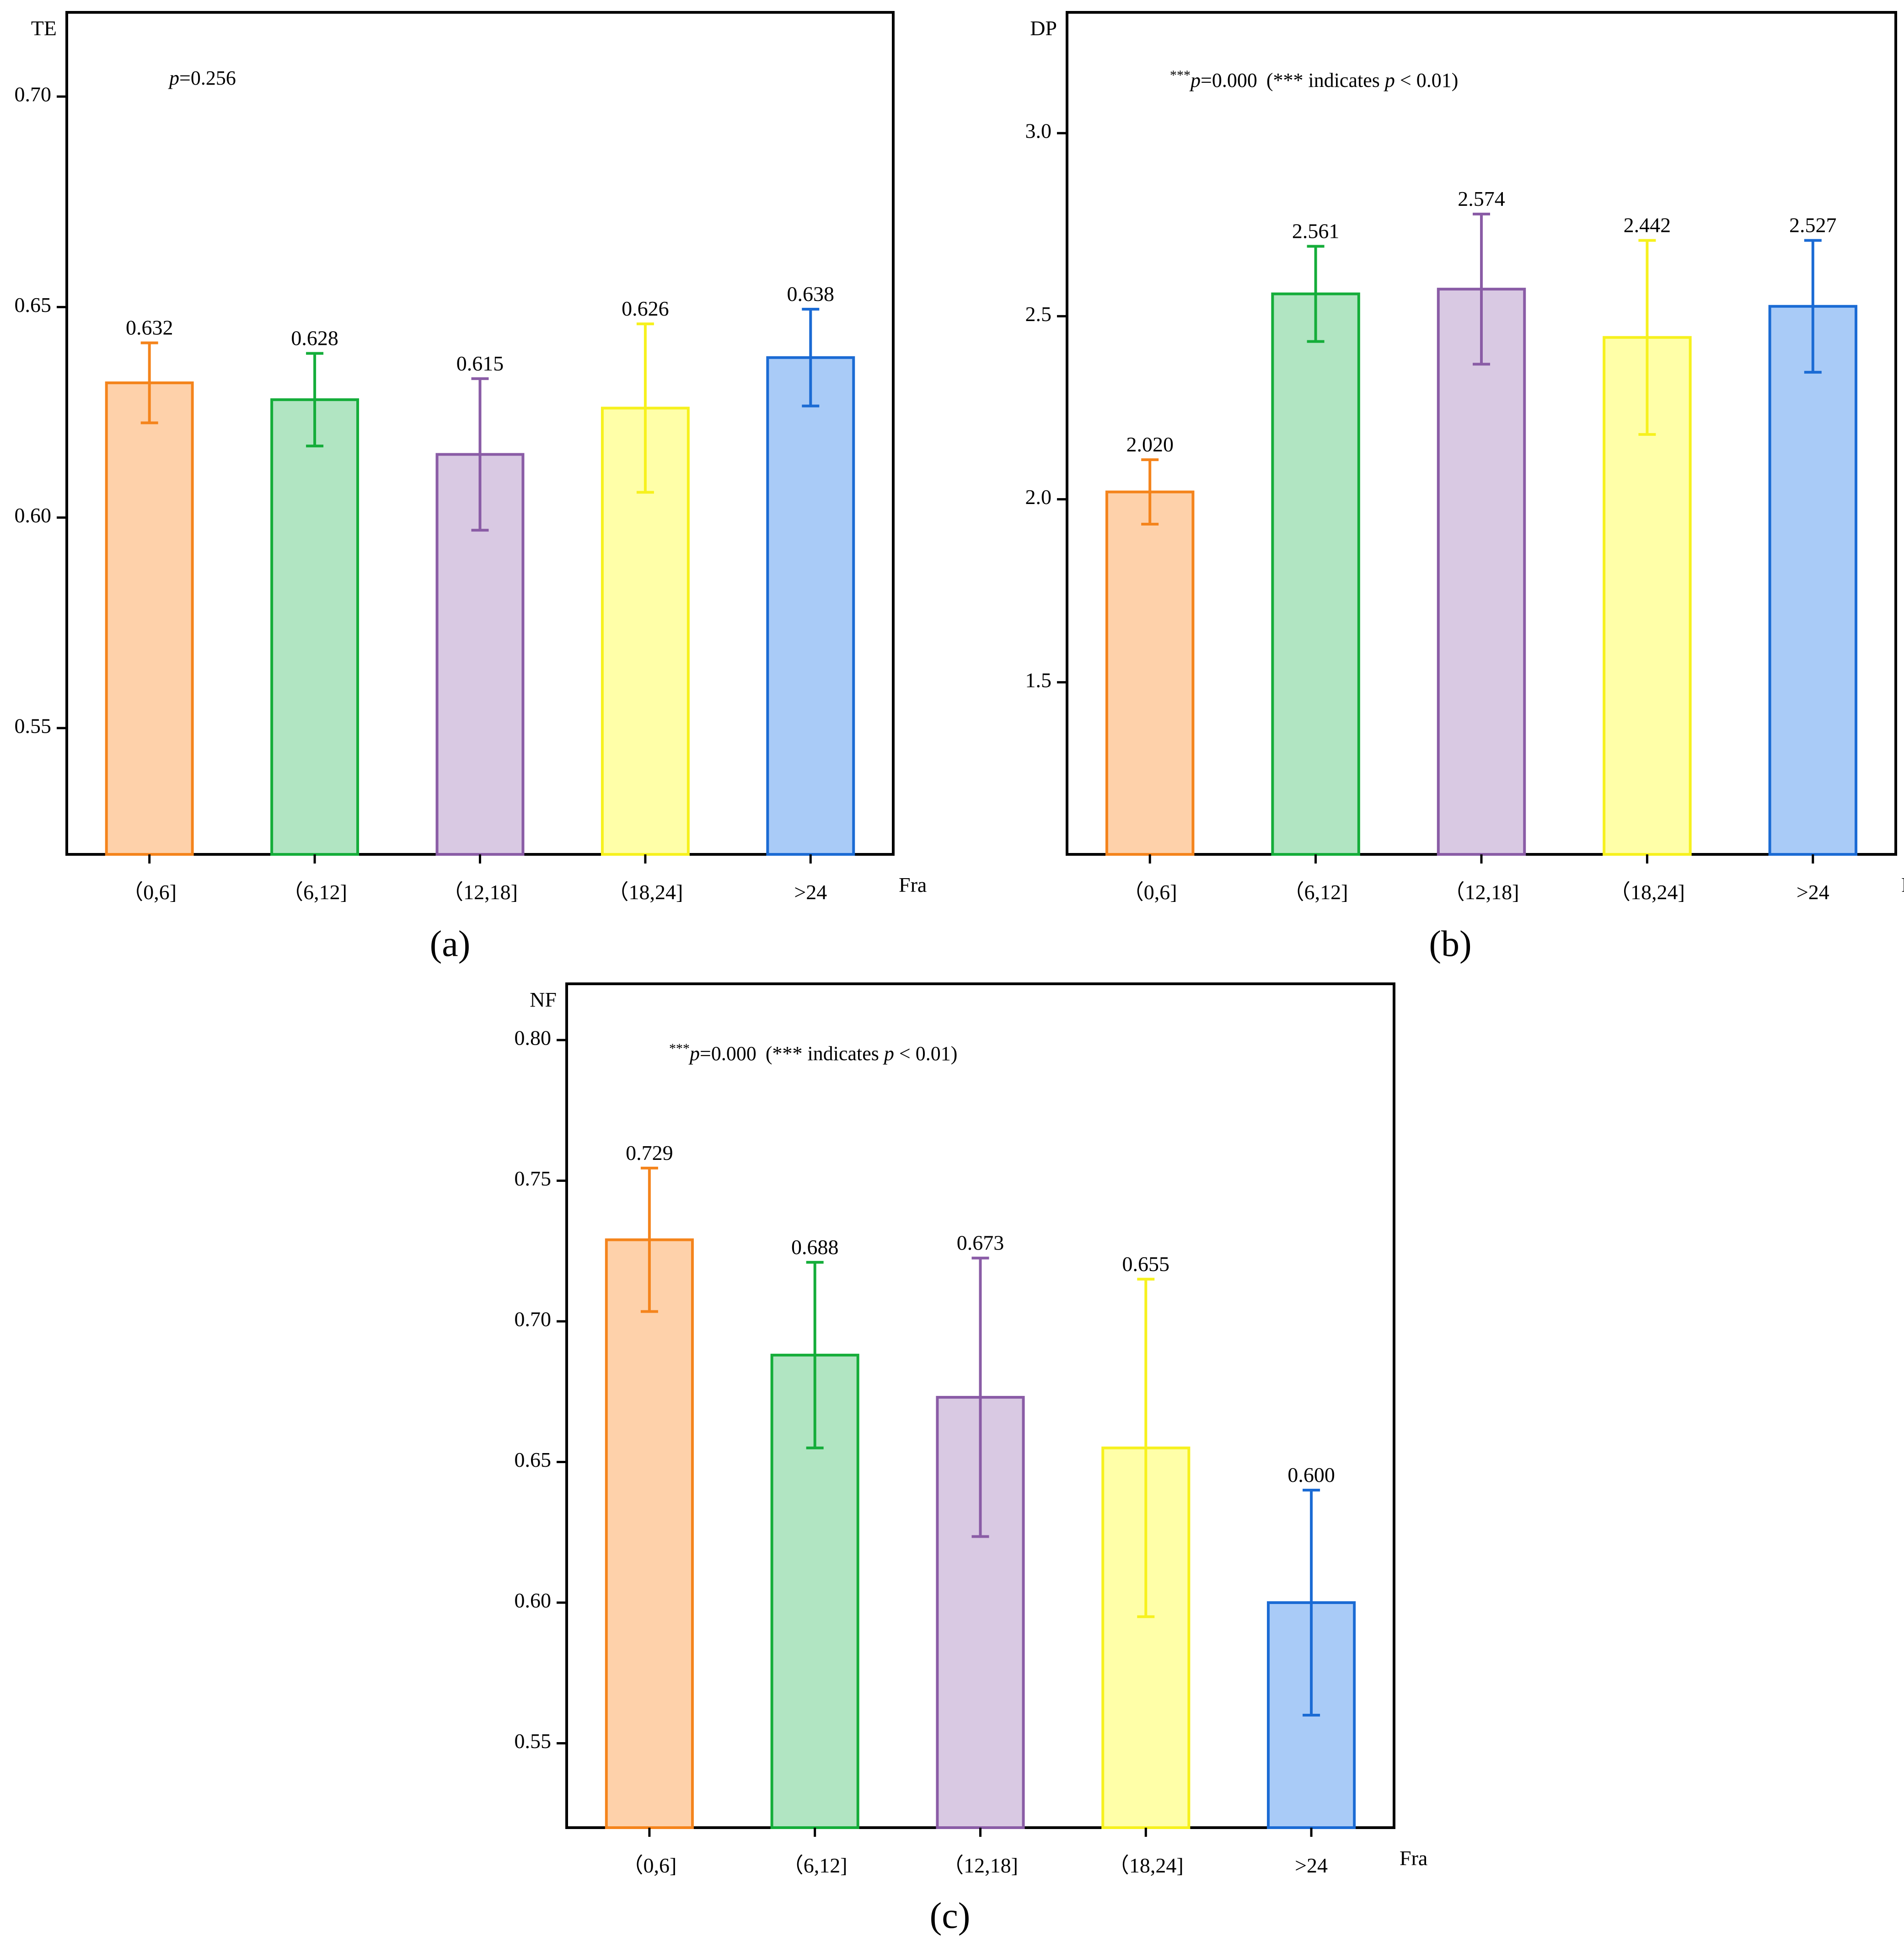 The width and height of the screenshot is (1904, 1942). I want to click on y-tick-label: 3.0, so click(1038, 131).